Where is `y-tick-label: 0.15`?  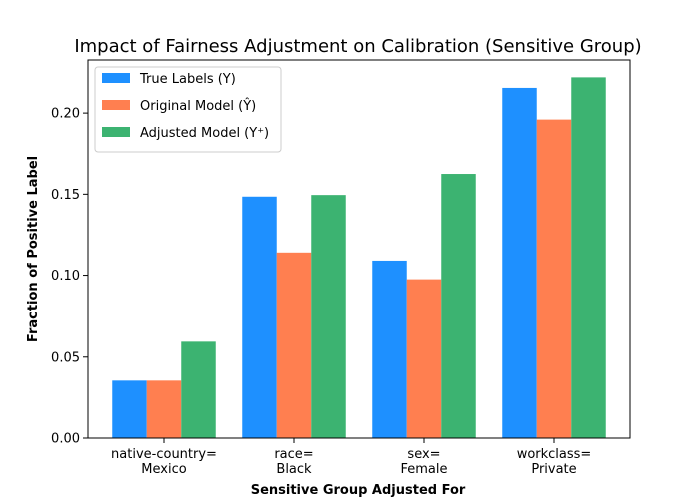 y-tick-label: 0.15 is located at coordinates (65, 195).